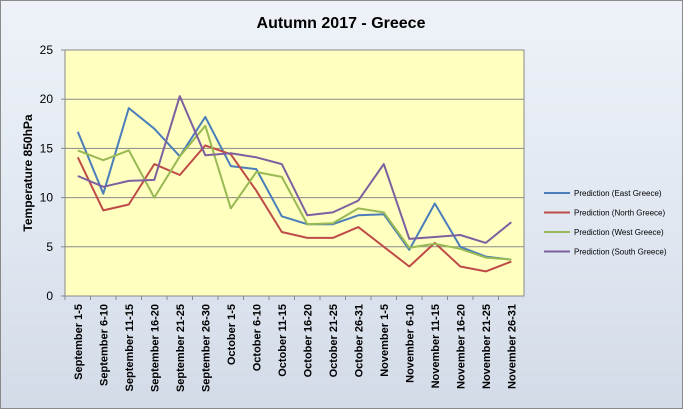 The height and width of the screenshot is (409, 683). Describe the element at coordinates (155, 348) in the screenshot. I see `x-tick-label: September 16-20` at that location.